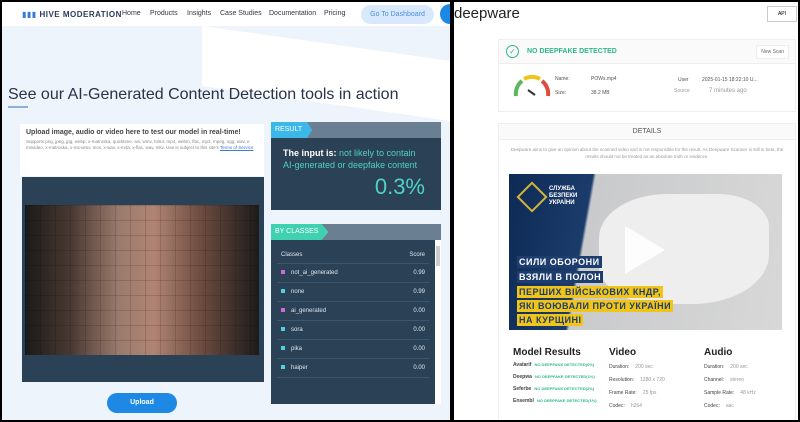 The image size is (800, 422). Describe the element at coordinates (566, 400) in the screenshot. I see `model-verdict: NO DEEPFAKE DETECTED(1%)` at that location.